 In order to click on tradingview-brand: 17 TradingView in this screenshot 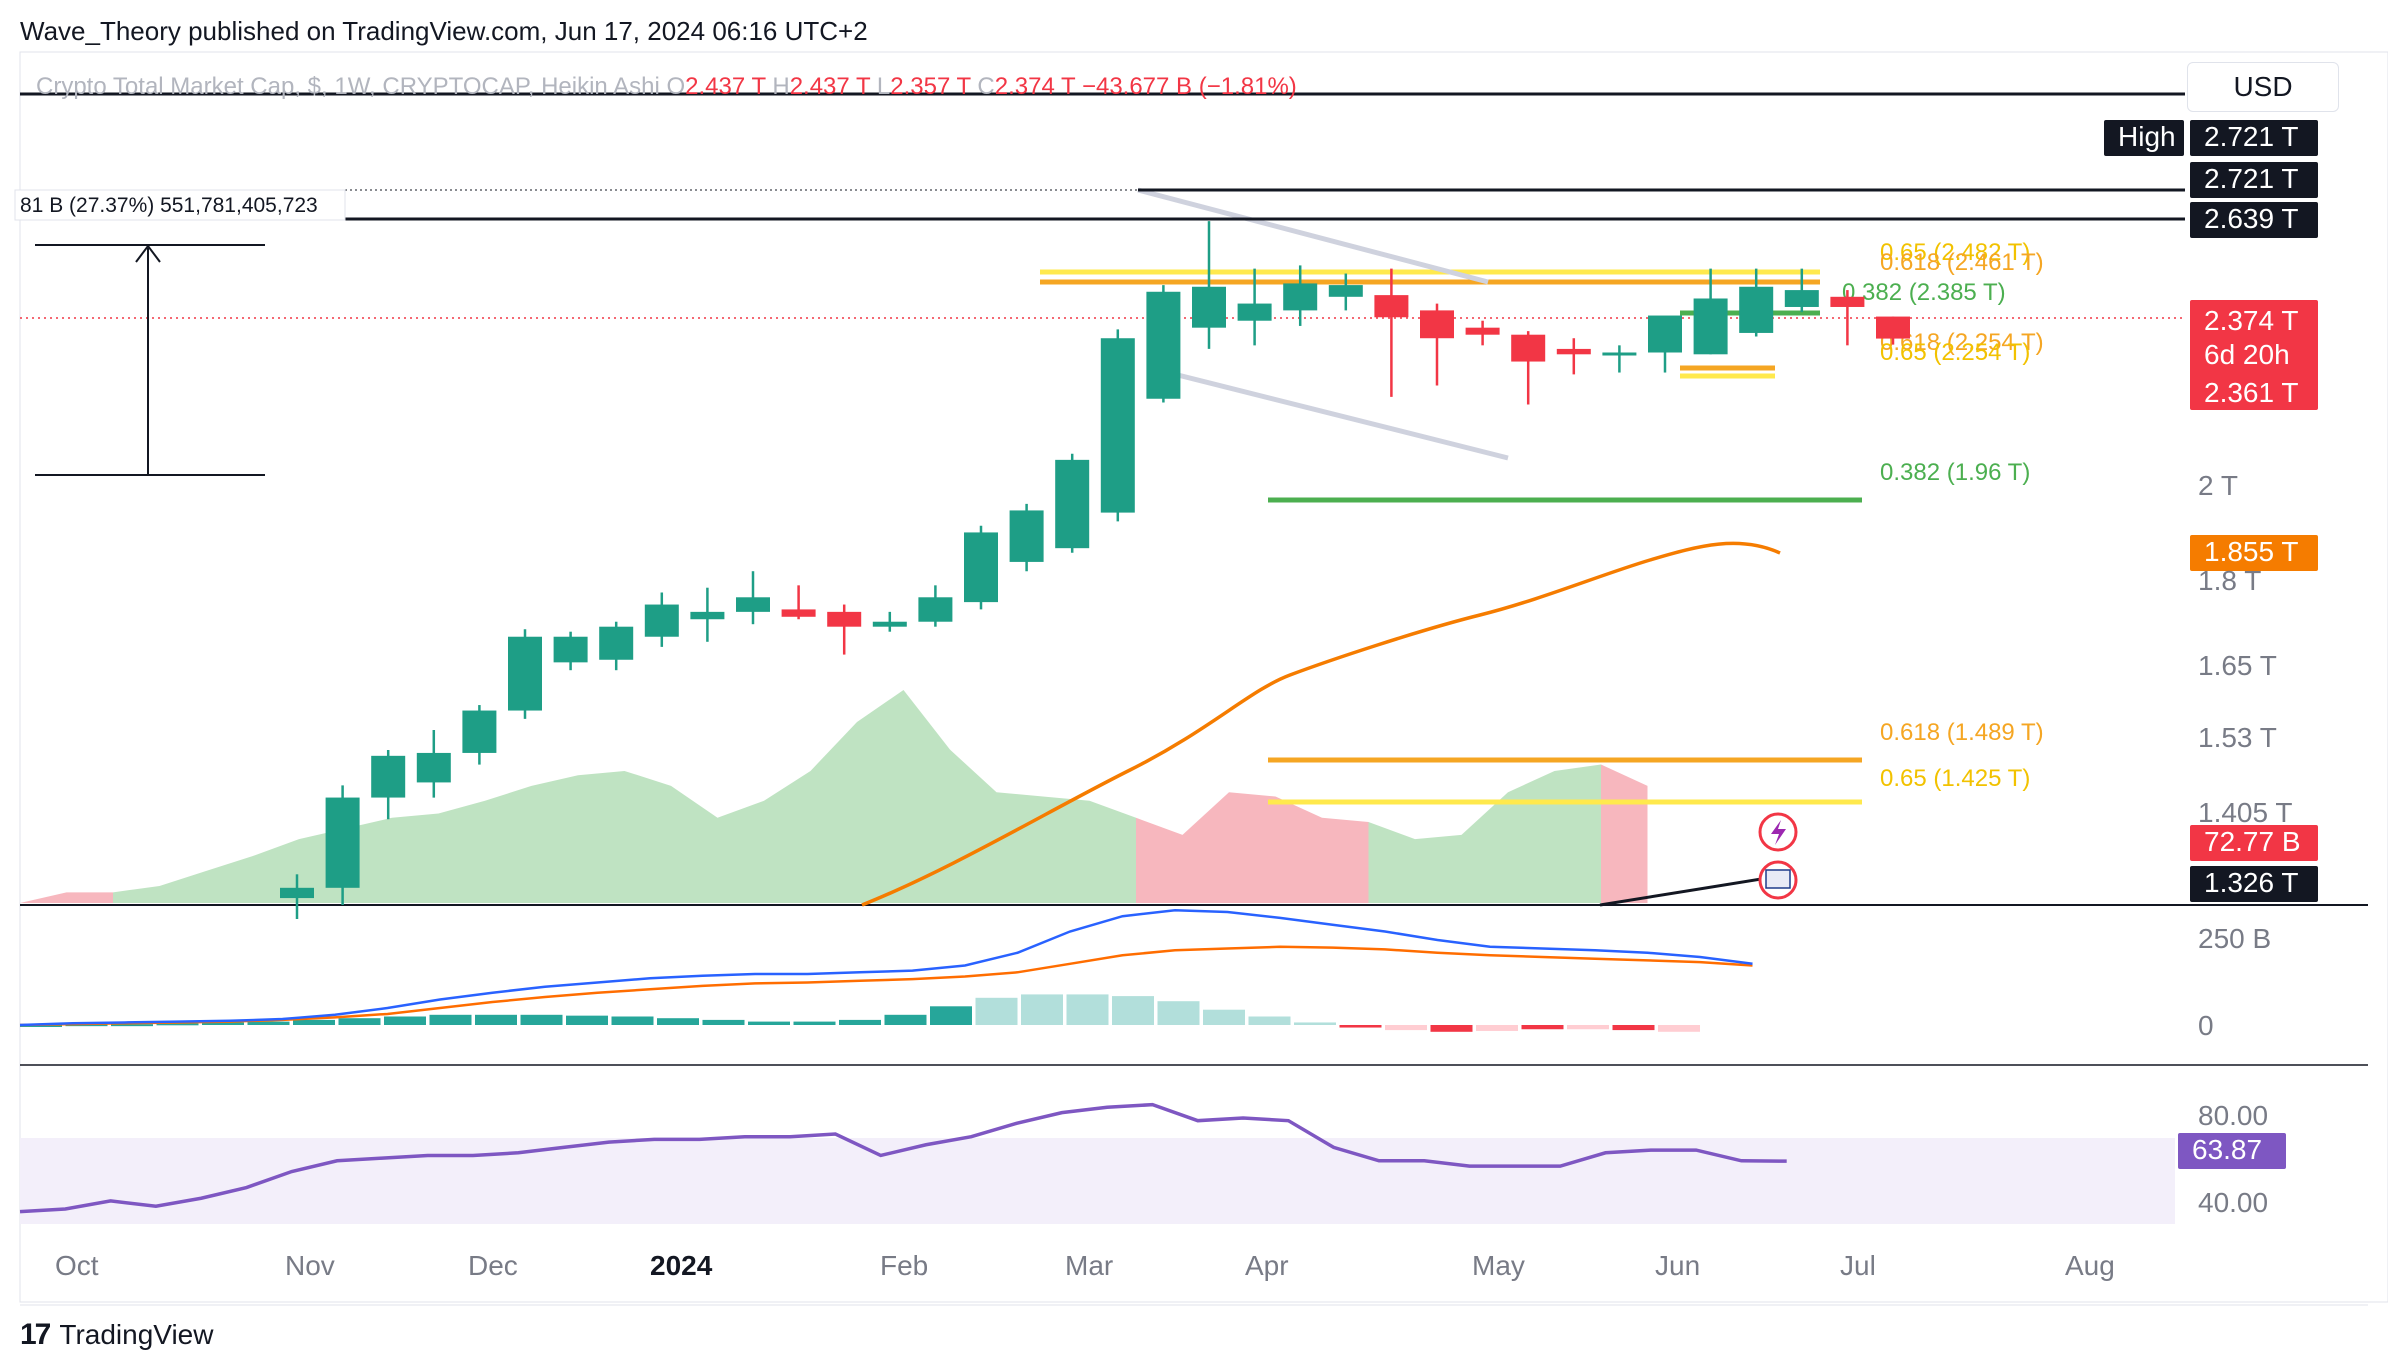, I will do `click(116, 1335)`.